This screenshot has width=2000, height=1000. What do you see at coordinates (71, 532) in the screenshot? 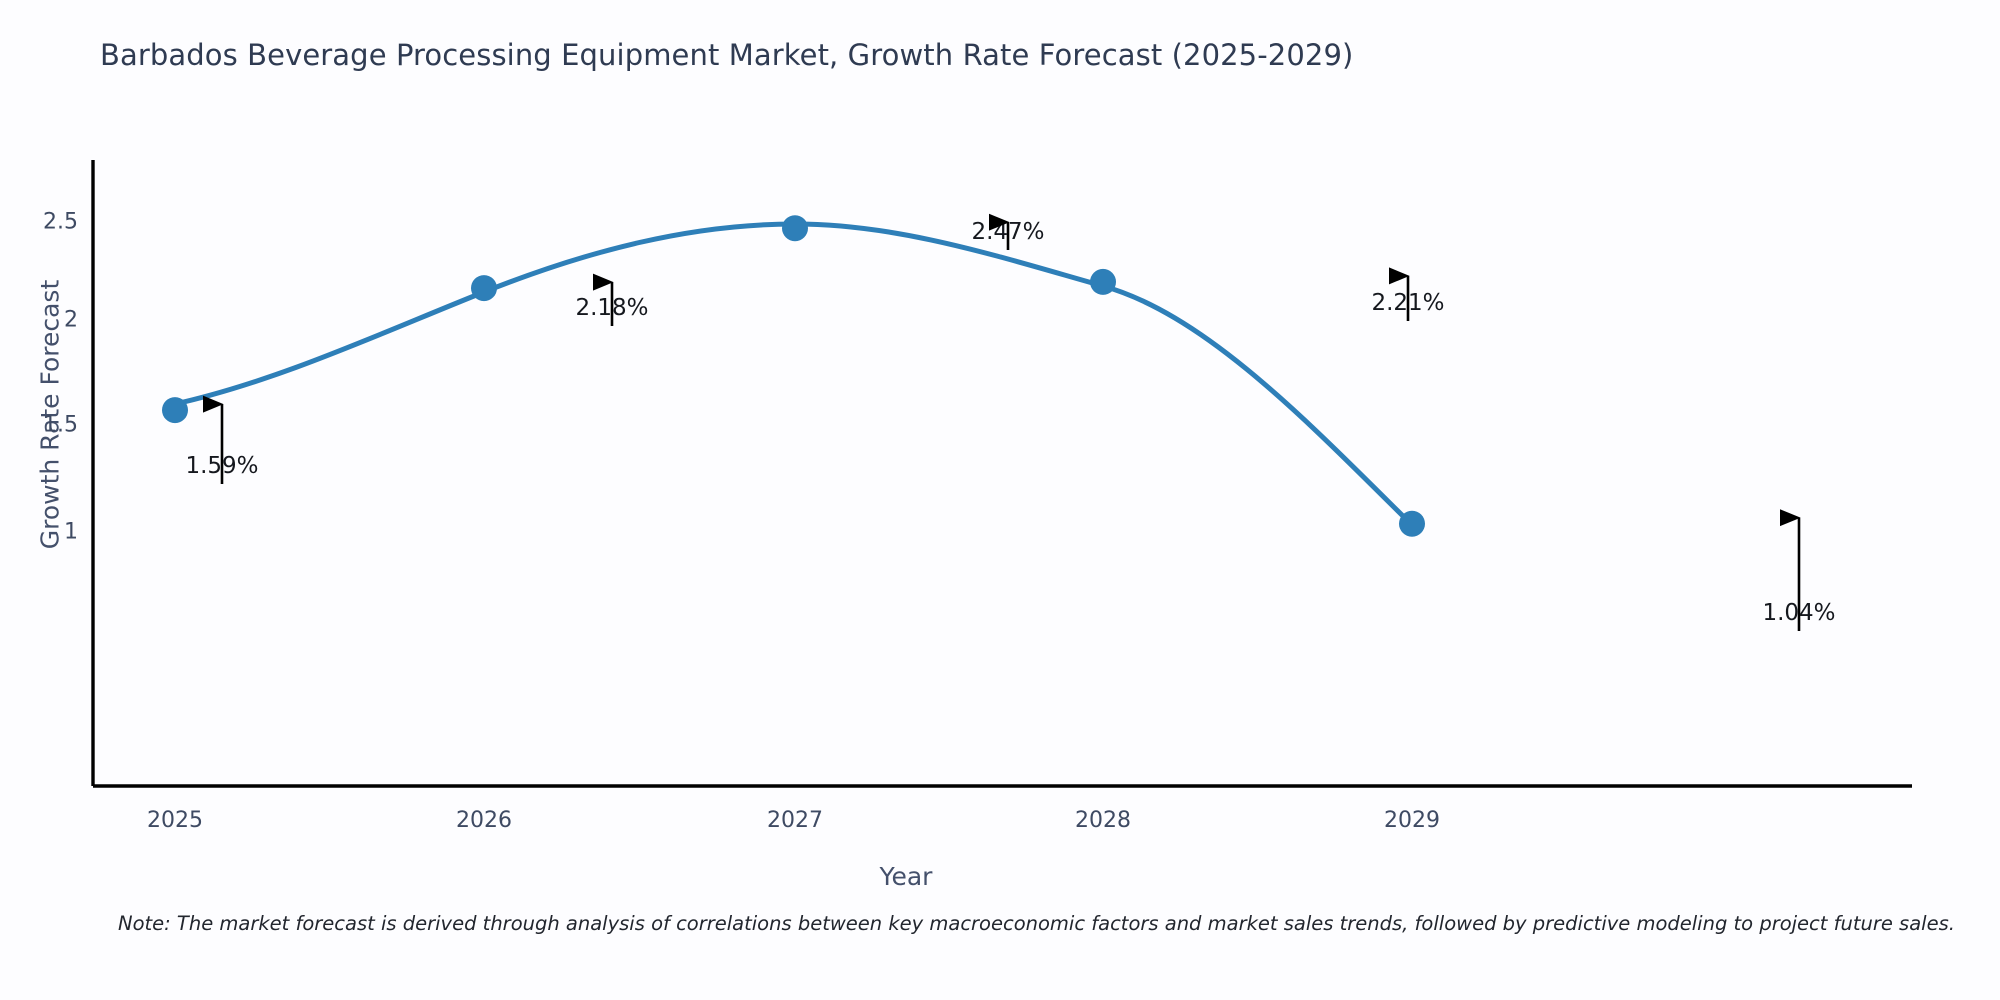
I see `y-tick-label-1: 1` at bounding box center [71, 532].